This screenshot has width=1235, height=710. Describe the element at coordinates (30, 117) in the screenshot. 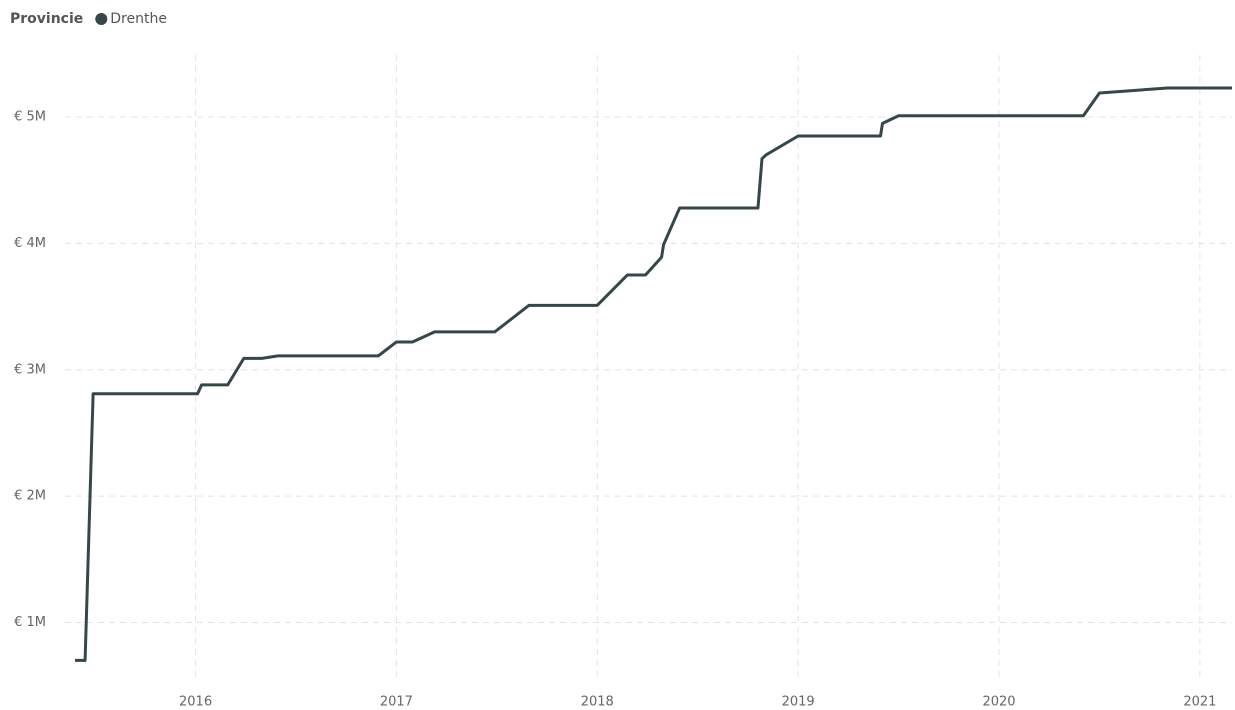

I see `y-tick-label: € 5M` at that location.